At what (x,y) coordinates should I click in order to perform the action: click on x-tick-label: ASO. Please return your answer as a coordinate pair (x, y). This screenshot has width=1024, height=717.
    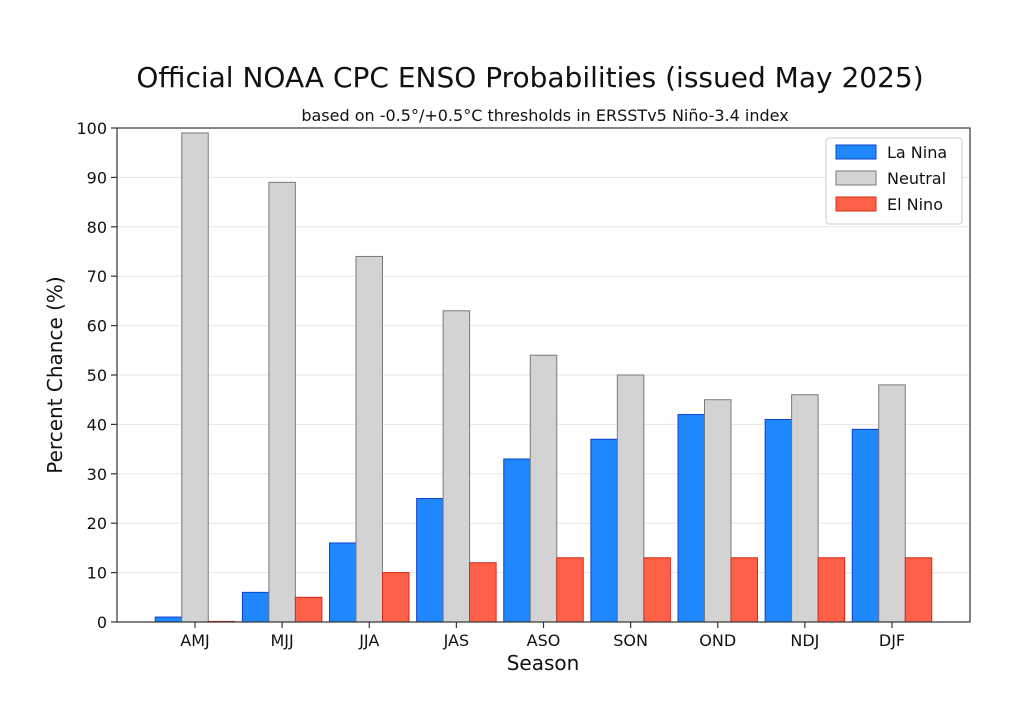
    Looking at the image, I should click on (544, 640).